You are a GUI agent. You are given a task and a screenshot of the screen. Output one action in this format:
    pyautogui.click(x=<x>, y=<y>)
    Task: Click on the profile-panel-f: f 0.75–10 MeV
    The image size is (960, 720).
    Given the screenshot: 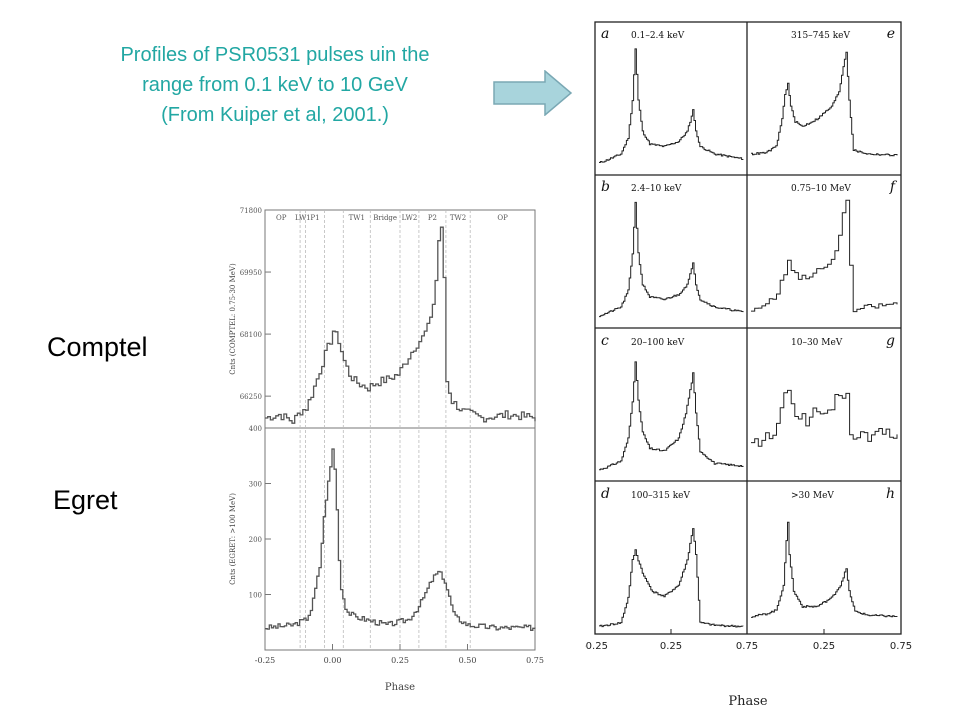 What is the action you would take?
    pyautogui.click(x=824, y=246)
    